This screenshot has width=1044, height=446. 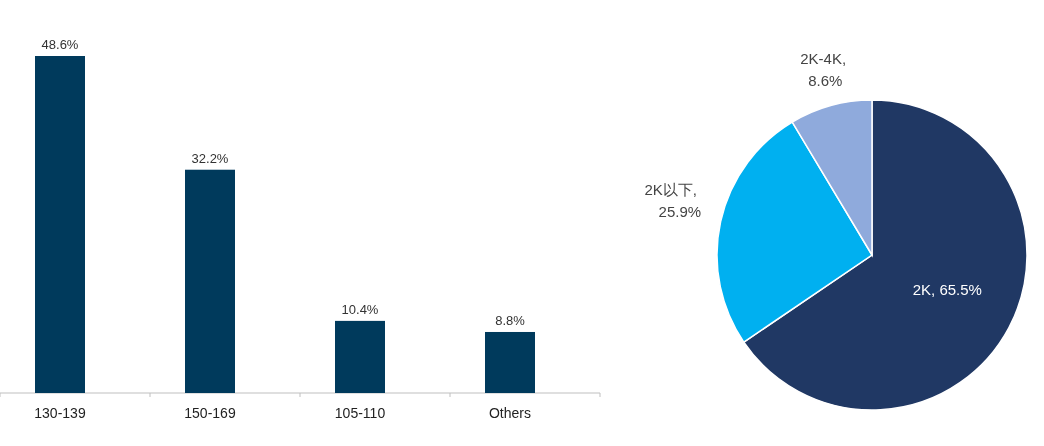 I want to click on data-label: 8.8%, so click(x=510, y=320).